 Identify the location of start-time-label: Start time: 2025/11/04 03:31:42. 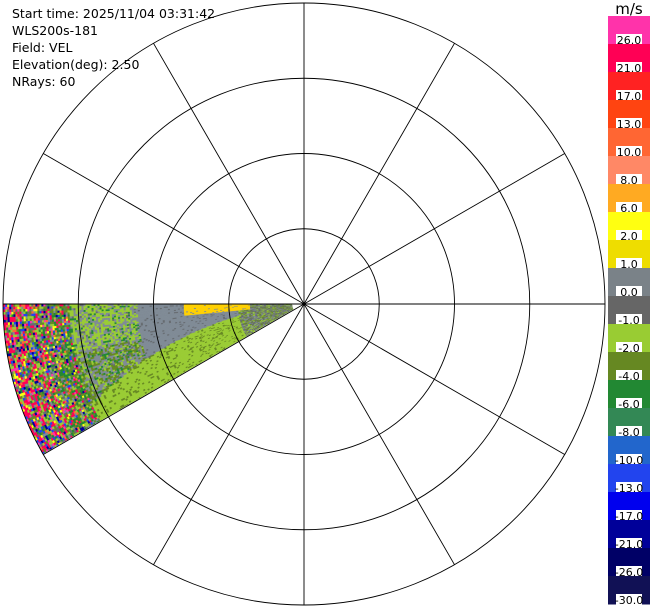
(114, 13).